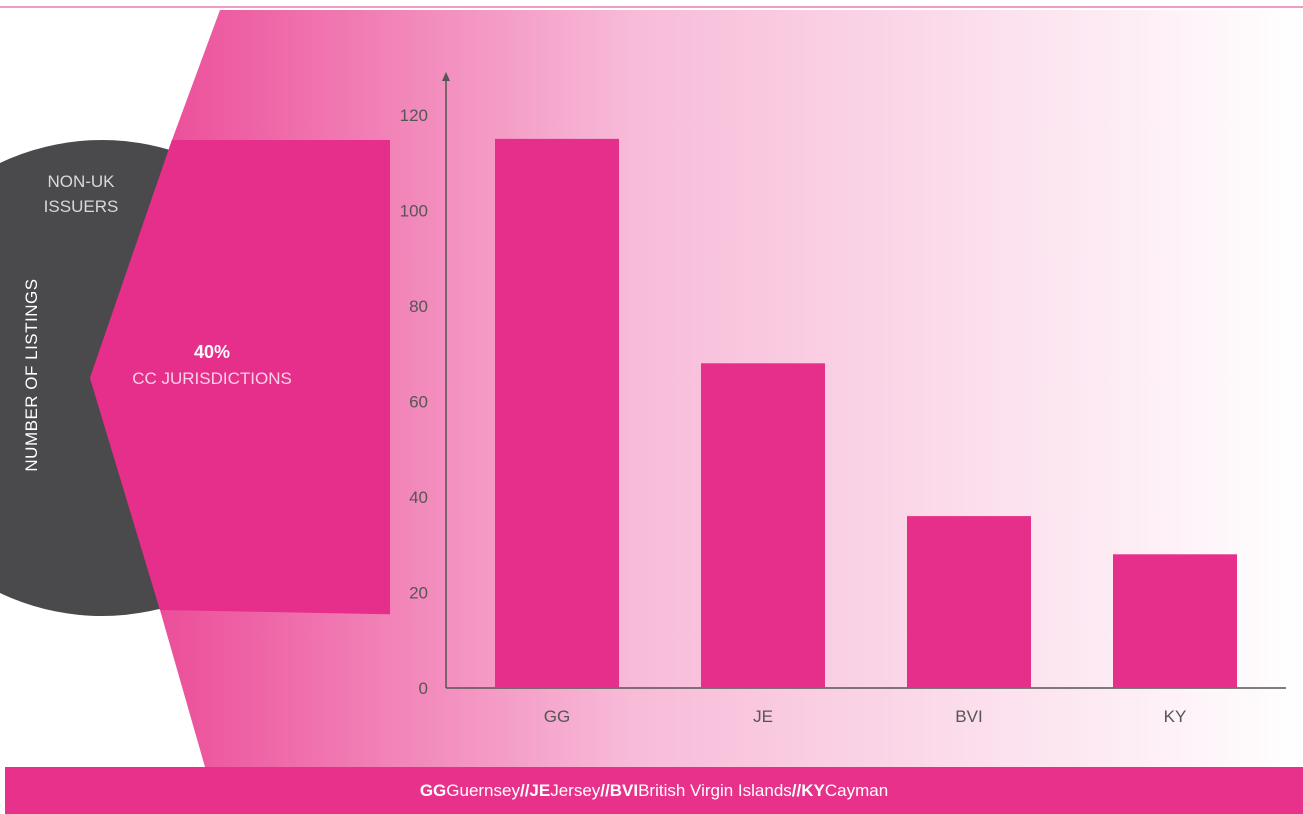 The height and width of the screenshot is (814, 1303). What do you see at coordinates (212, 378) in the screenshot?
I see `cc-caption: CC JURISDICTIONS` at bounding box center [212, 378].